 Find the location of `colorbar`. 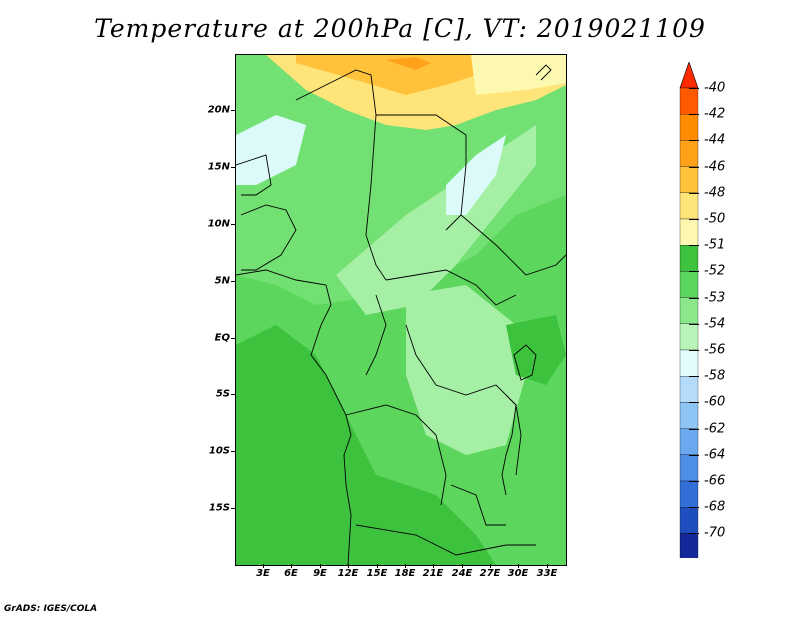

colorbar is located at coordinates (689, 310).